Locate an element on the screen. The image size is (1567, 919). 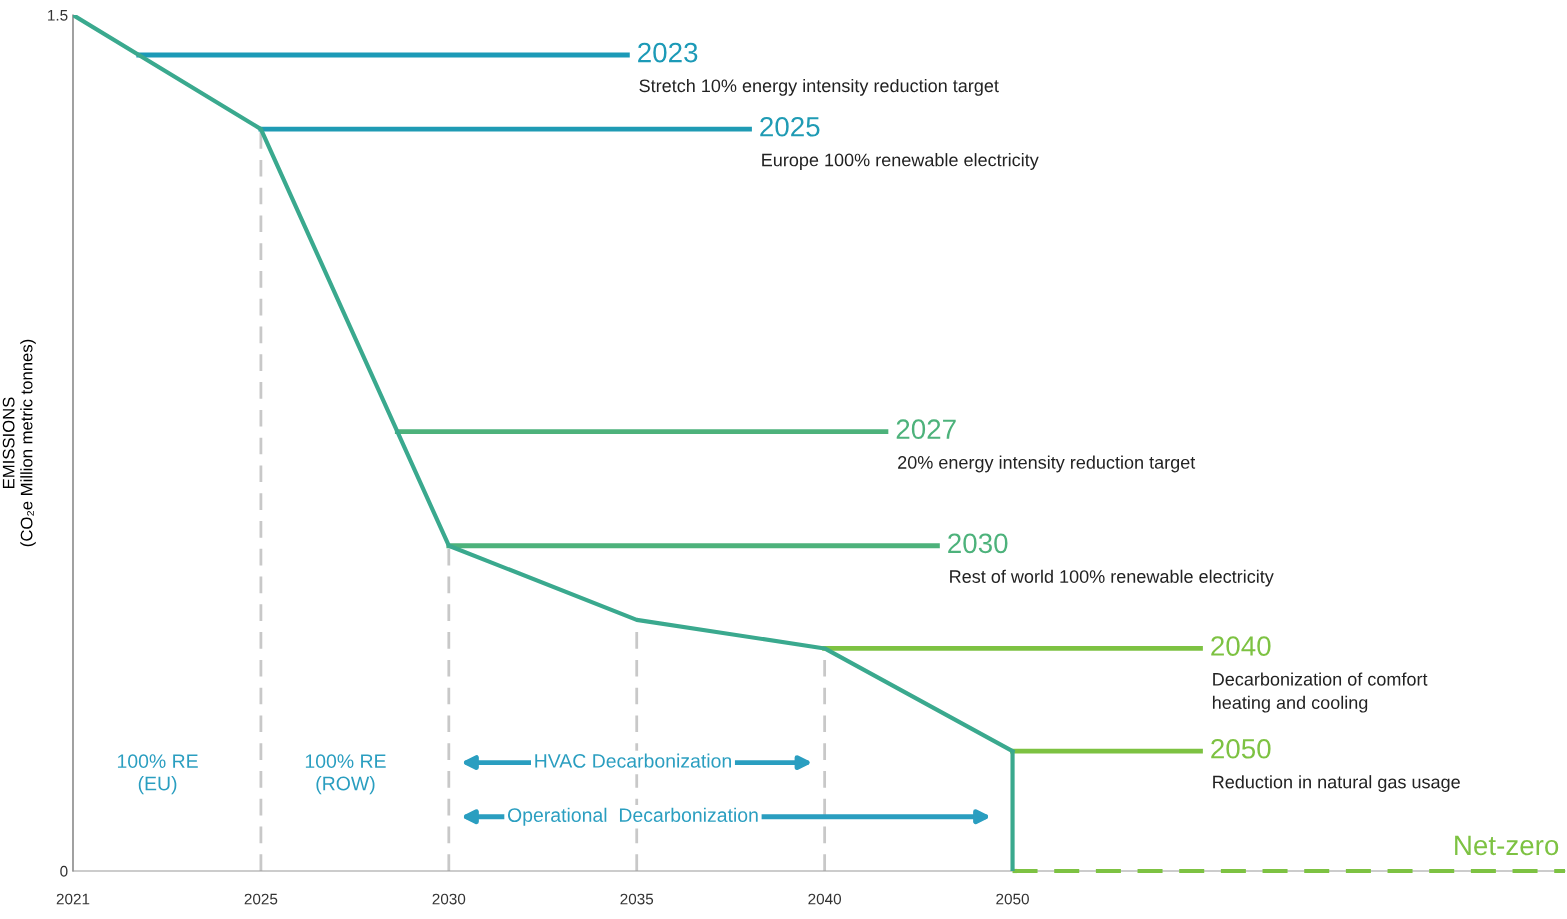
annotation: 20% energy intensity reduction target is located at coordinates (1047, 464).